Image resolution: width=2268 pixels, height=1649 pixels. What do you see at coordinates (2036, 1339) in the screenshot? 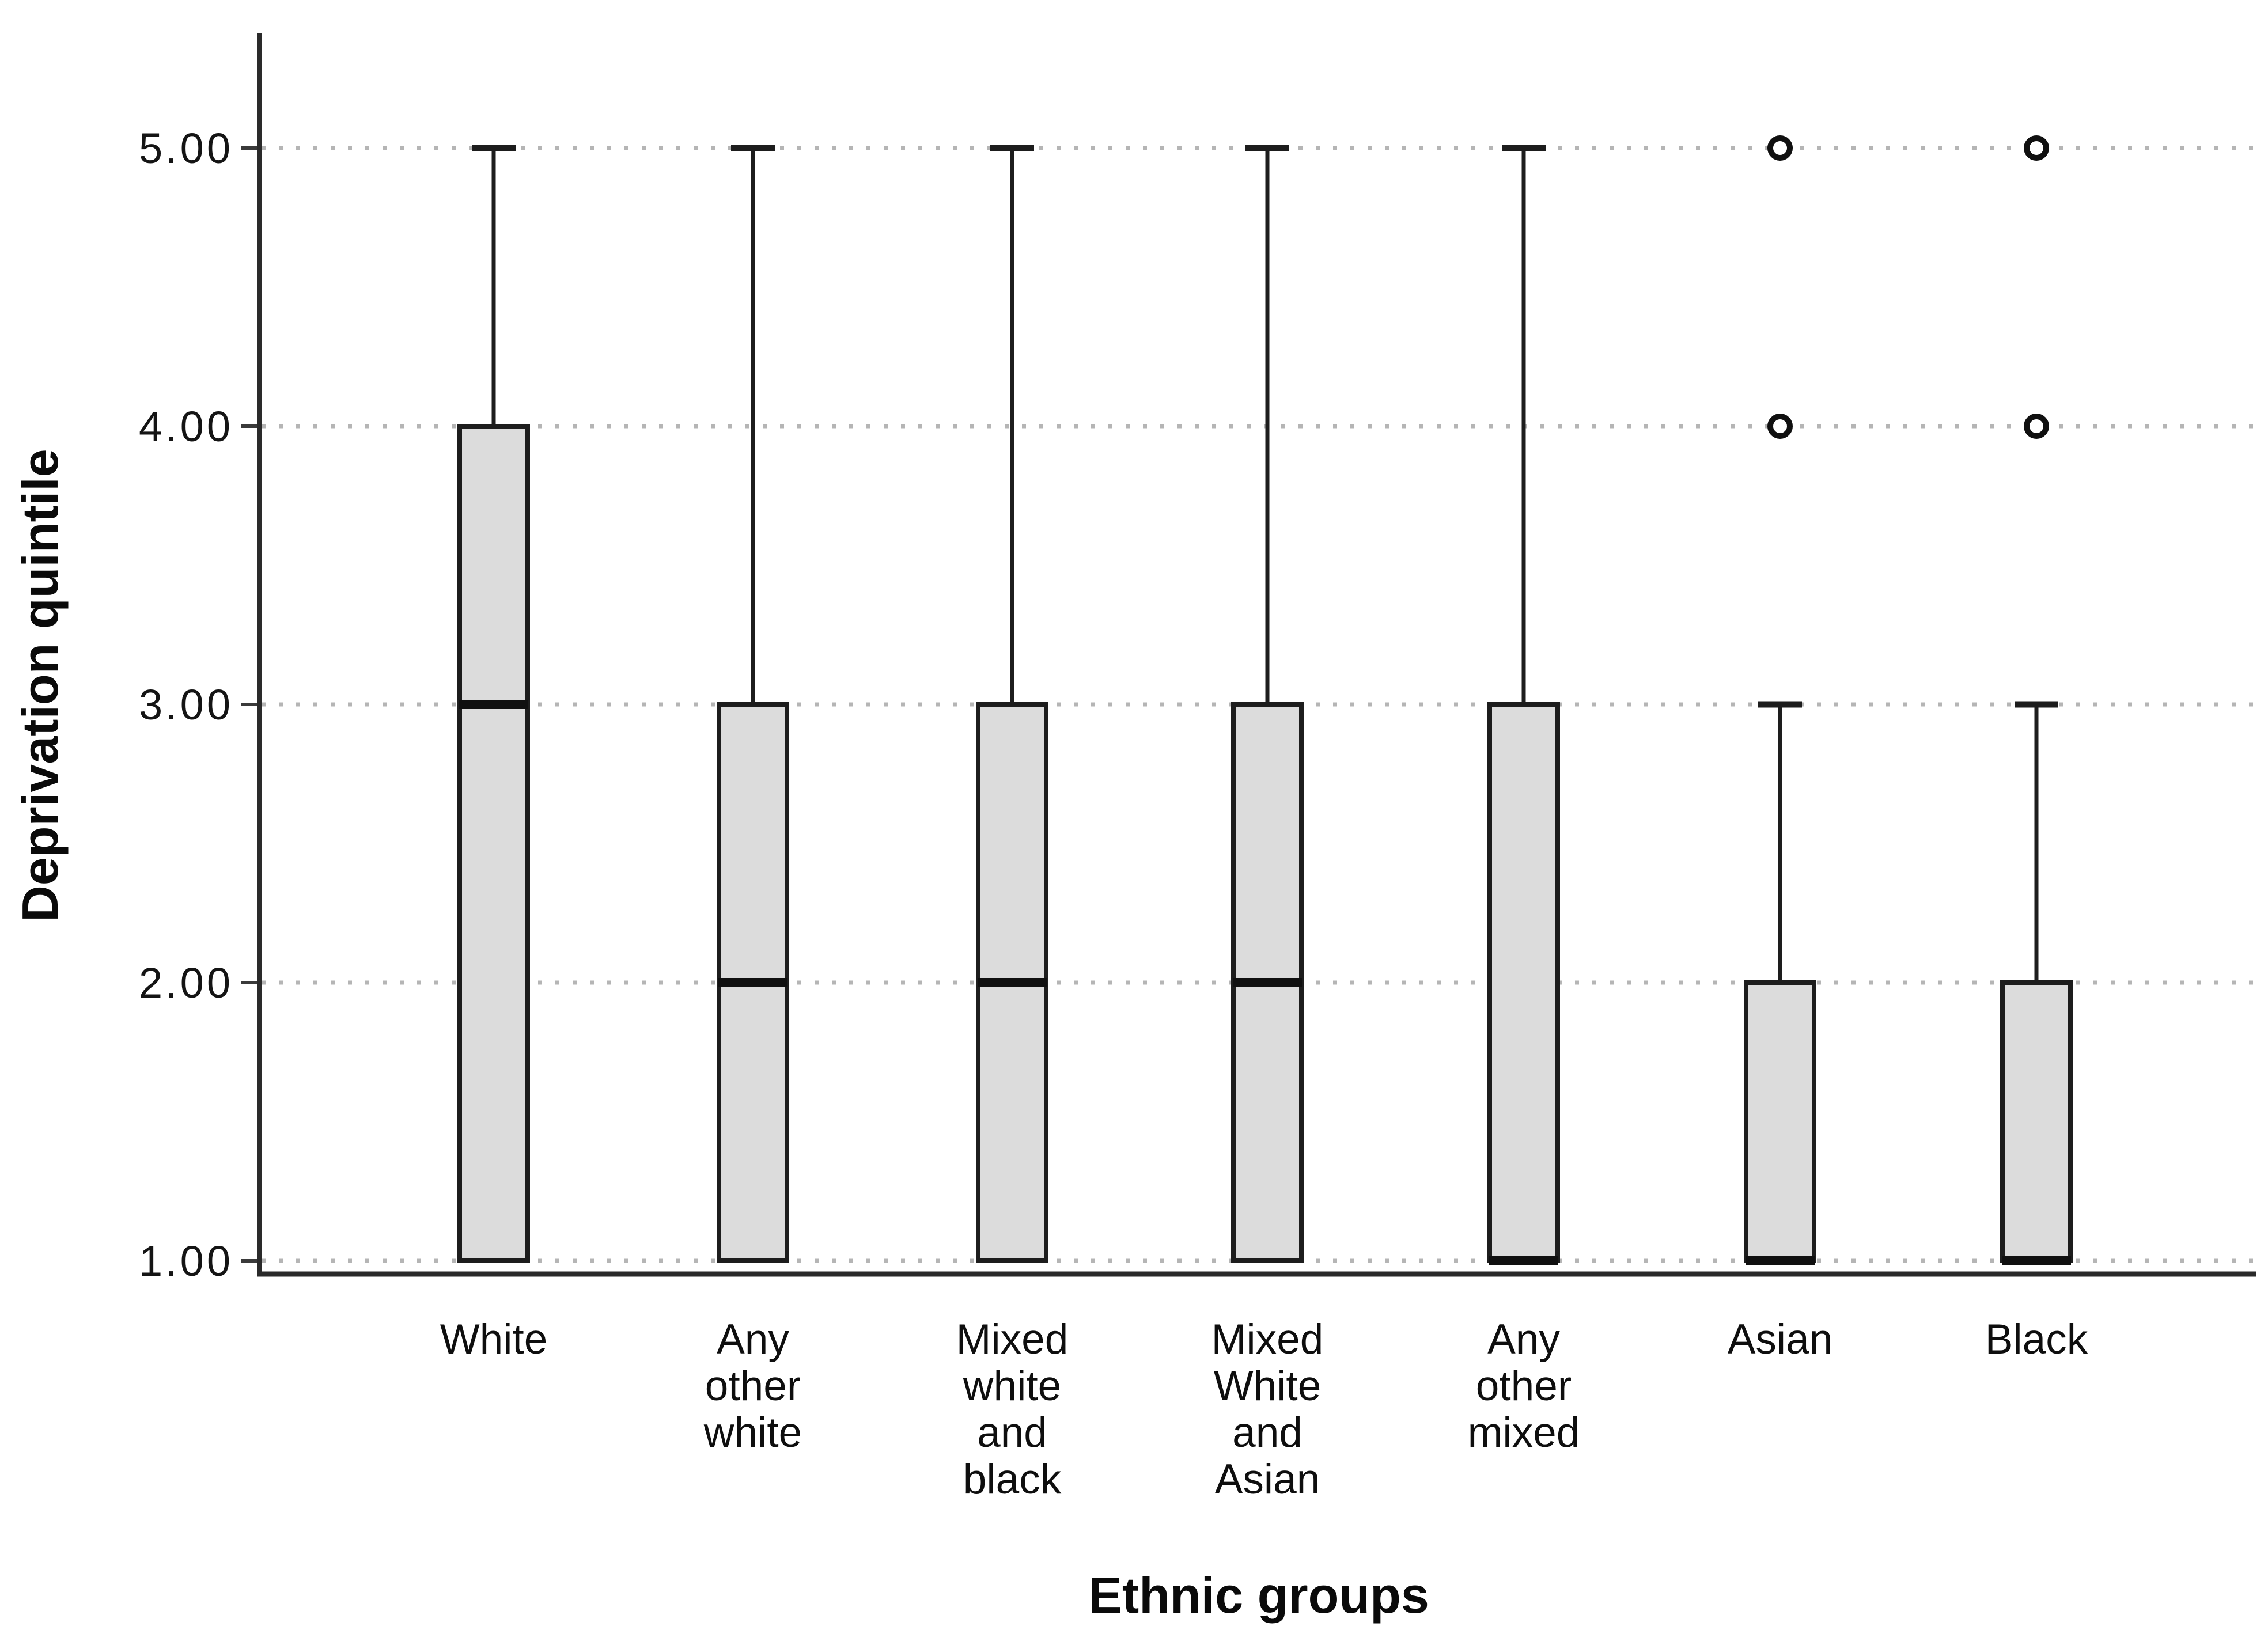
I see `category-label-black: Black` at bounding box center [2036, 1339].